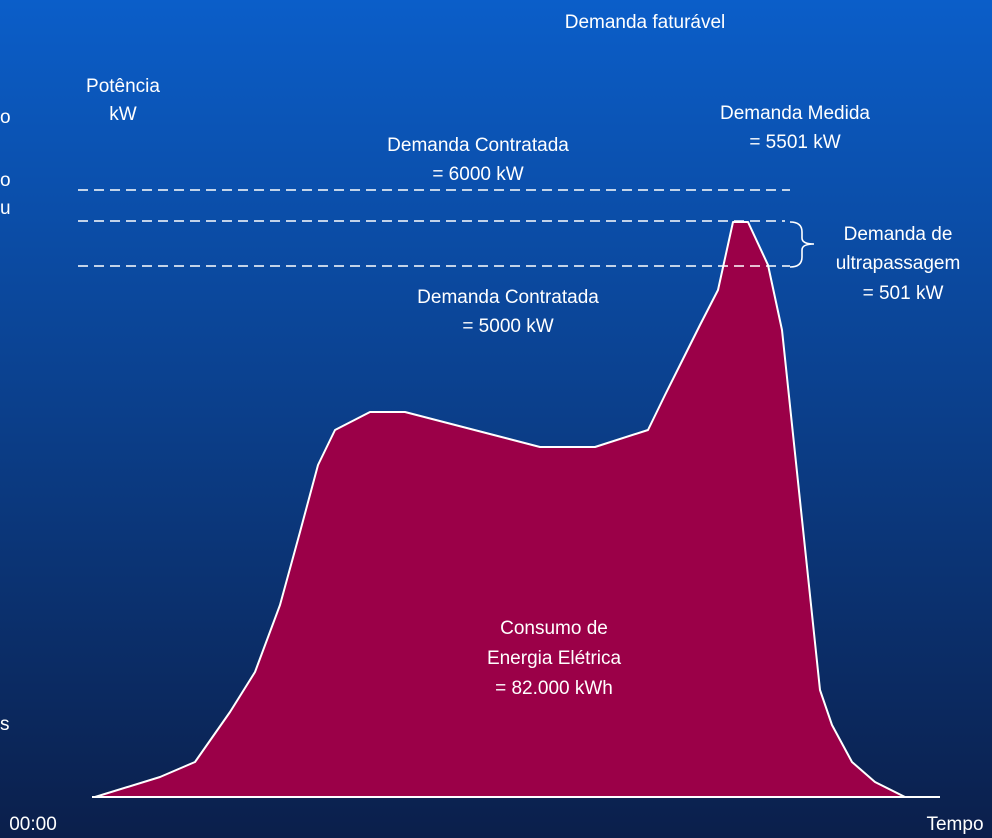 Image resolution: width=992 pixels, height=838 pixels. Describe the element at coordinates (903, 293) in the screenshot. I see `annotation: = 501 kW` at that location.